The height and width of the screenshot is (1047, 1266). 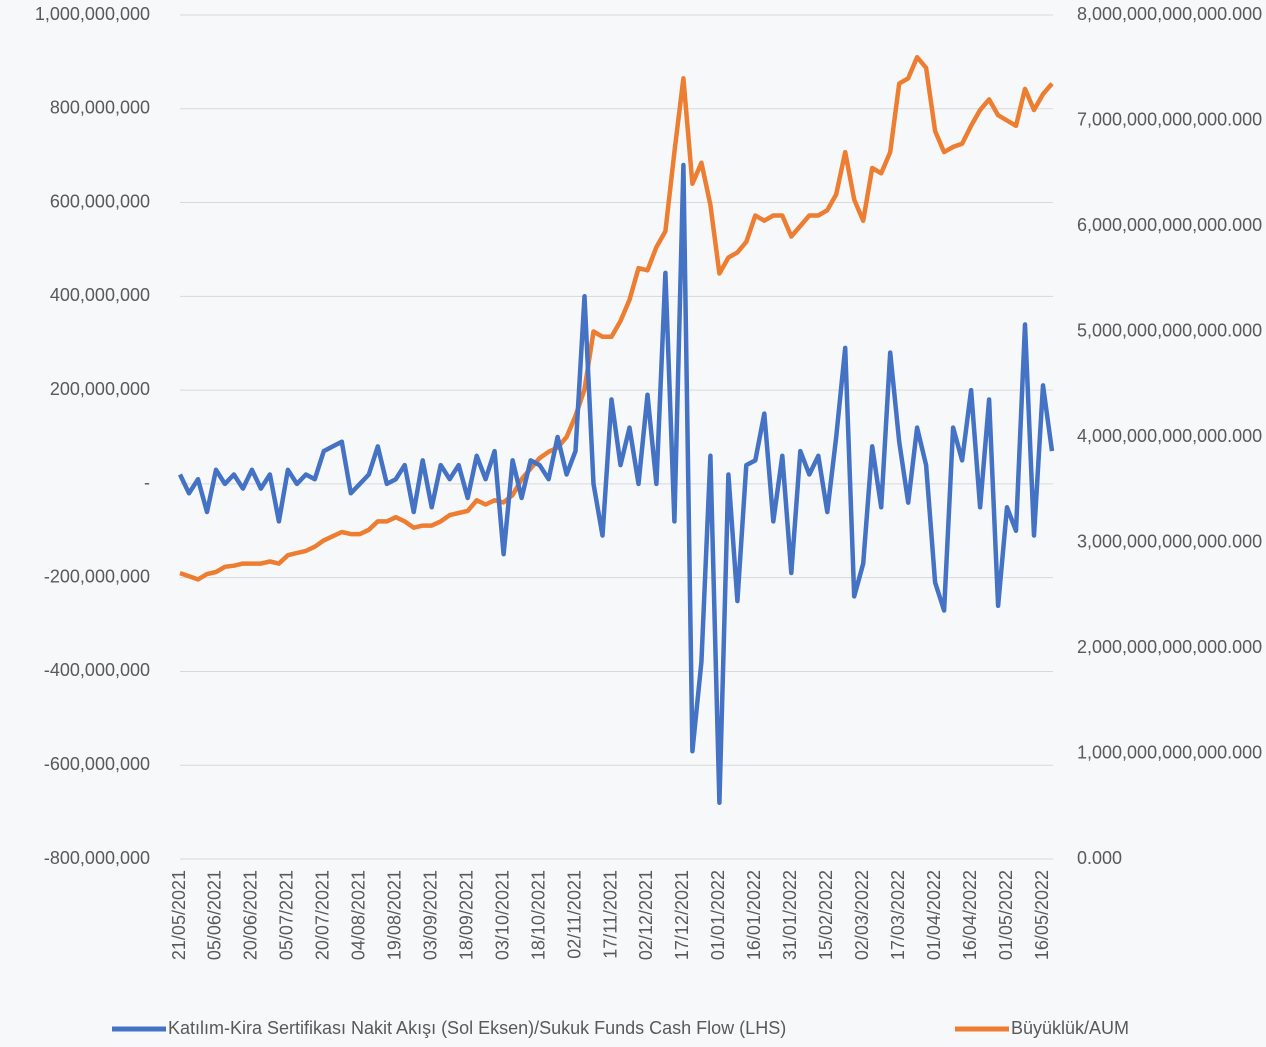 What do you see at coordinates (92, 14) in the screenshot?
I see `y-tick-label: 1,000,000,000` at bounding box center [92, 14].